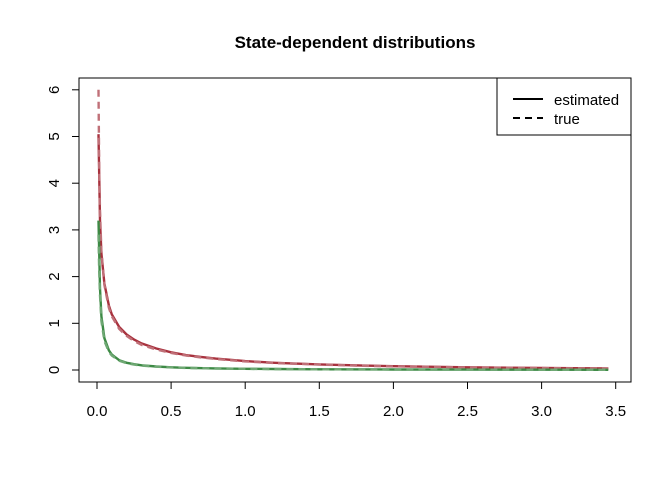  I want to click on legend: estimated true, so click(564, 106).